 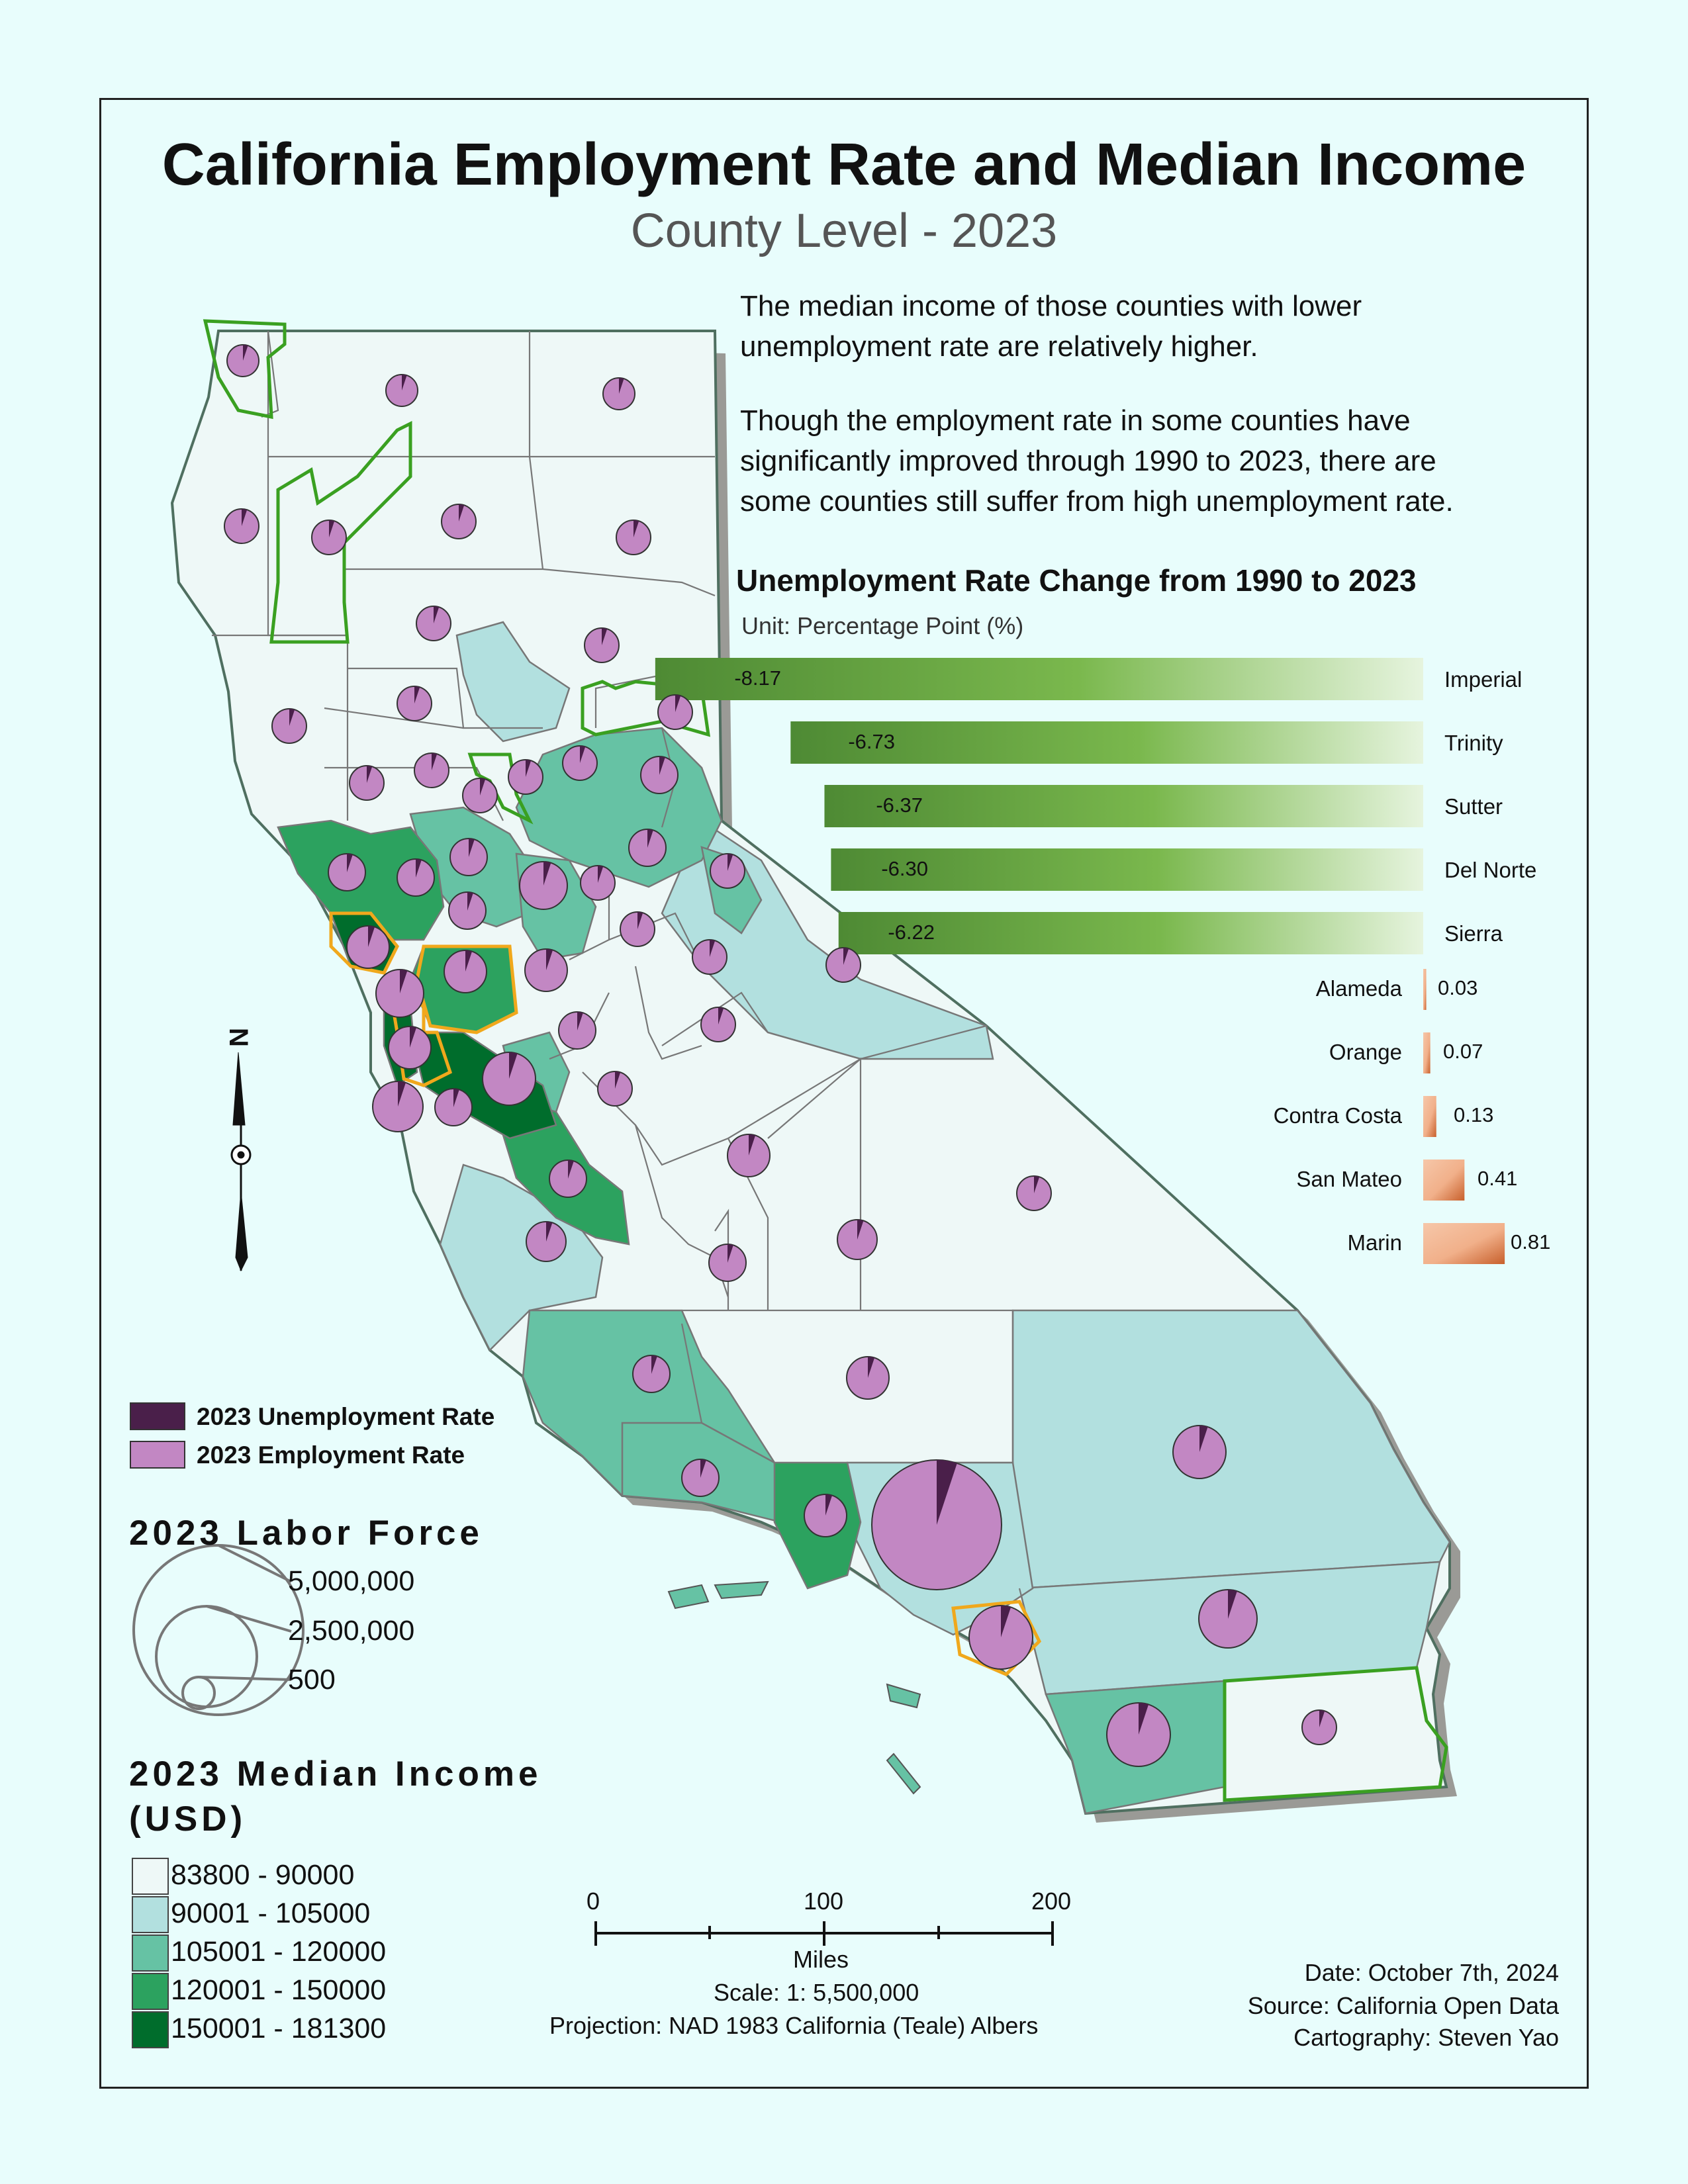 What do you see at coordinates (1349, 1179) in the screenshot?
I see `bar-county: San Mateo` at bounding box center [1349, 1179].